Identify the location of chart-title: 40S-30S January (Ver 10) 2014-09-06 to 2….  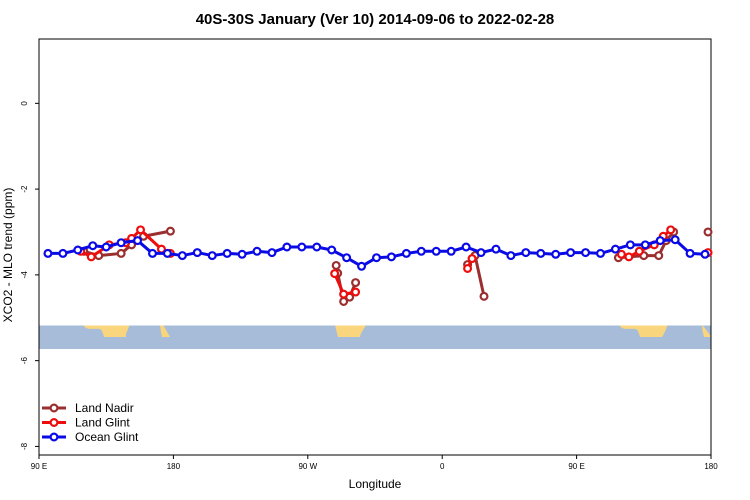
(375, 19).